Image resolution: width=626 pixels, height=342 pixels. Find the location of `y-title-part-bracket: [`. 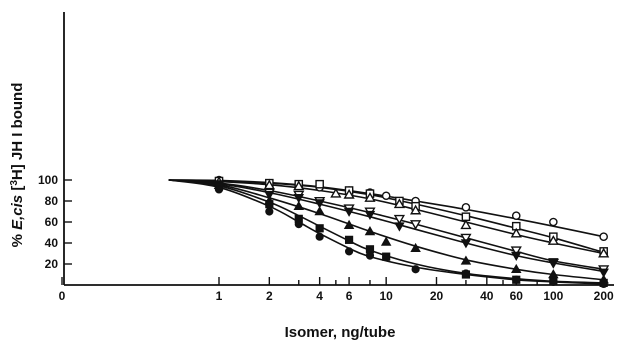

y-title-part-bracket: [ is located at coordinates (17, 190).